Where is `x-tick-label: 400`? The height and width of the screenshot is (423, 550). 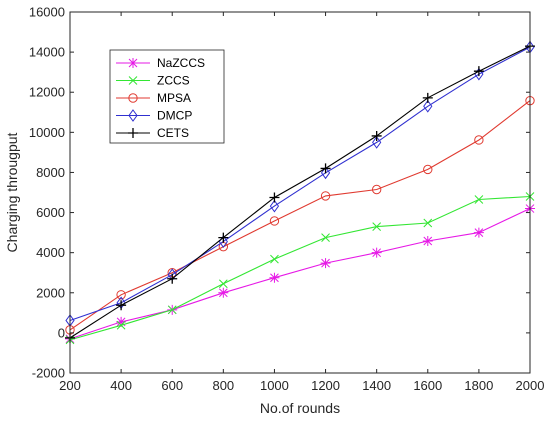
x-tick-label: 400 is located at coordinates (121, 385).